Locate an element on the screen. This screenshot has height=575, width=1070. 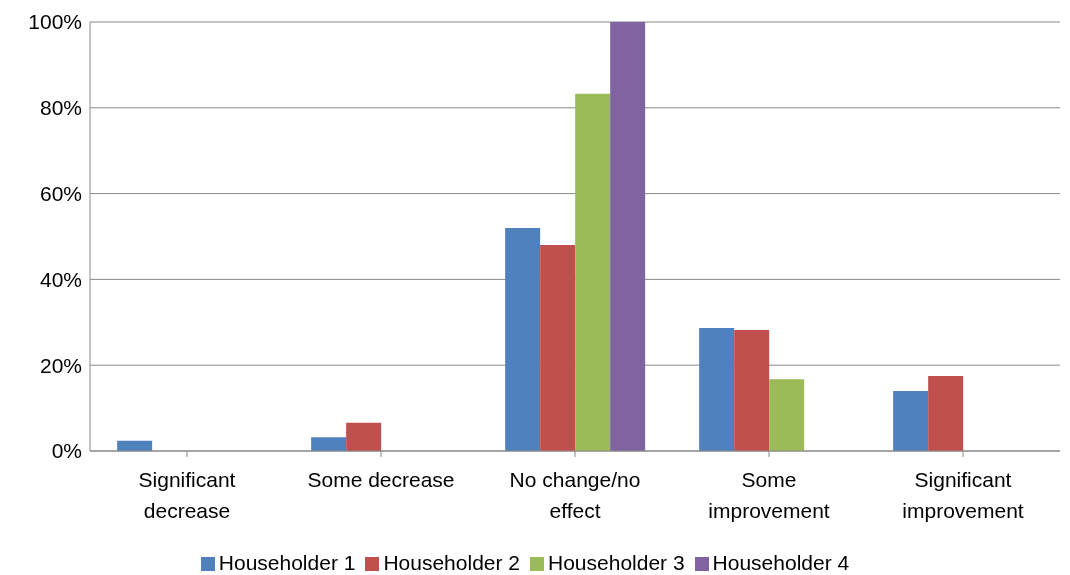
legend-label: Householder 4 is located at coordinates (781, 562).